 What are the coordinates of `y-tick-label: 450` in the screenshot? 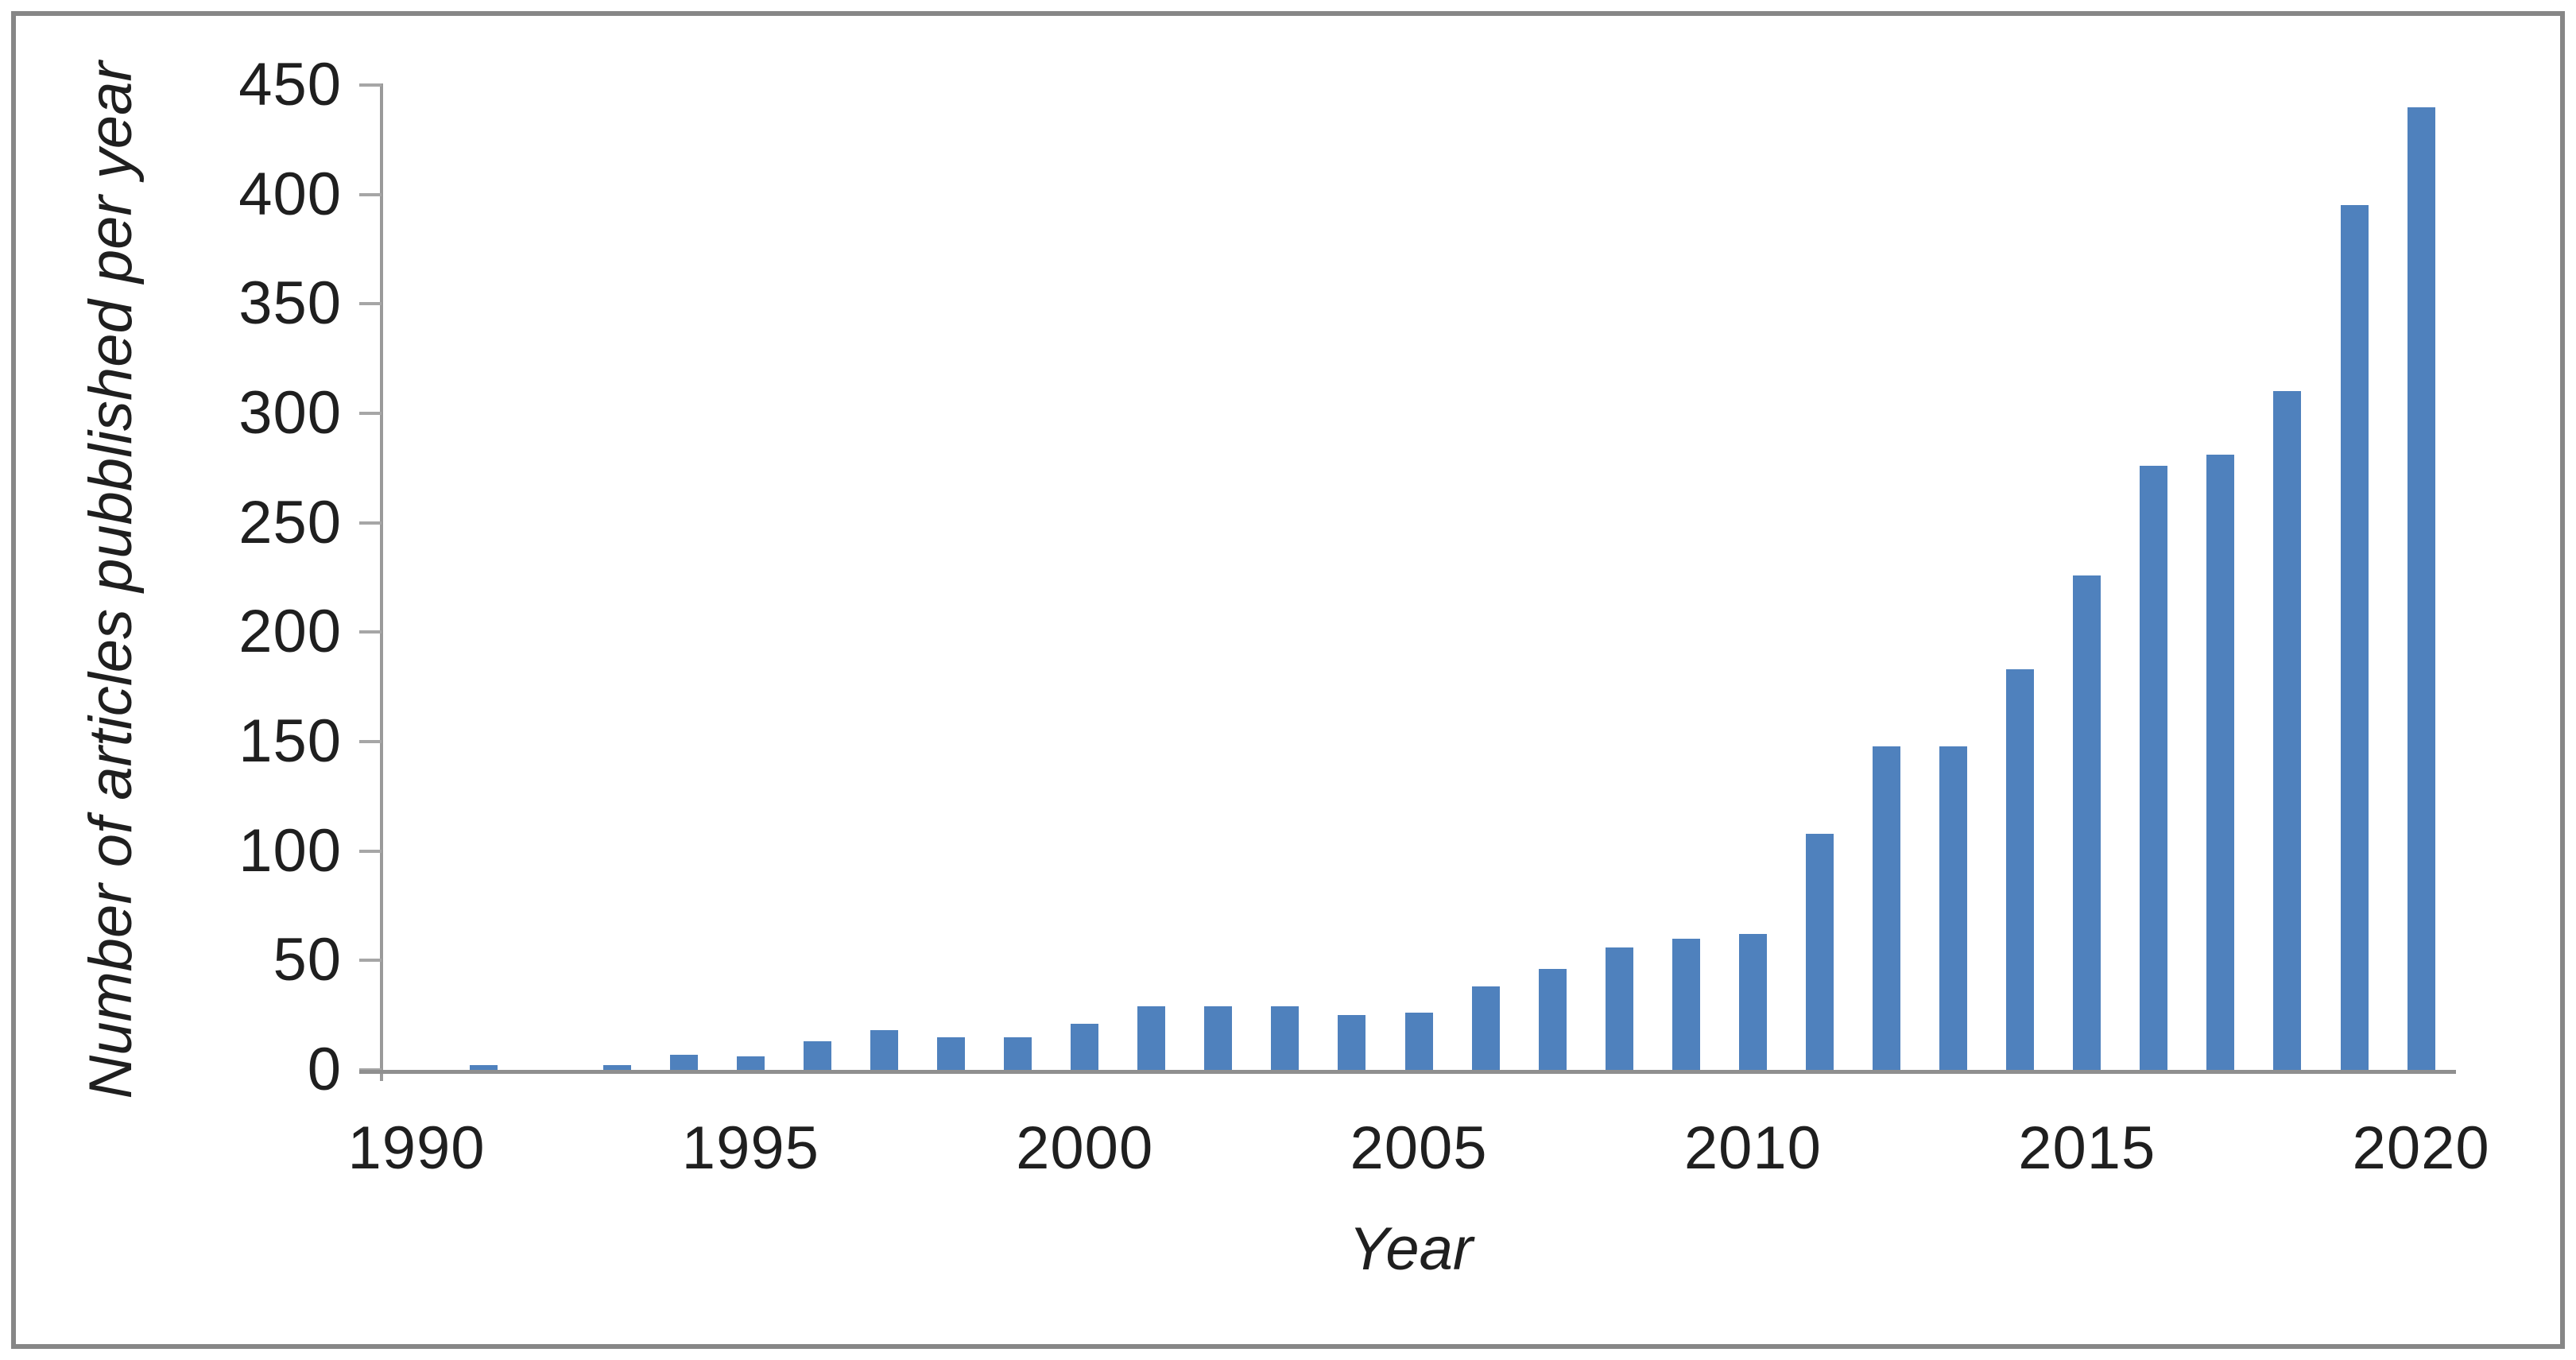 It's located at (290, 84).